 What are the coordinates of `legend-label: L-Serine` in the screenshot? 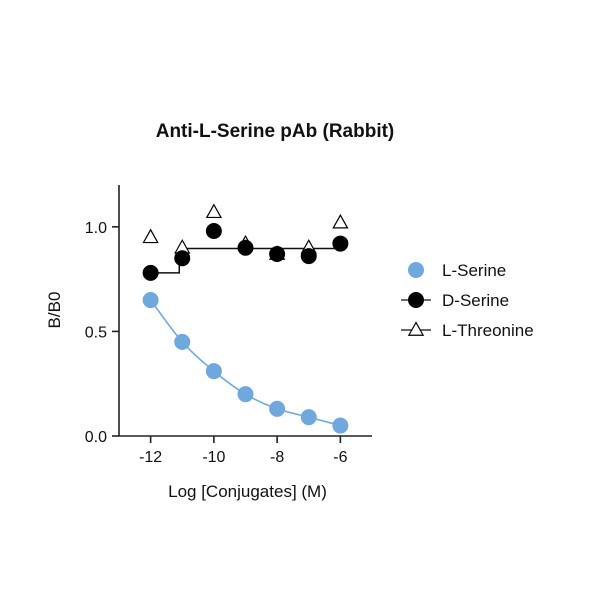 It's located at (474, 270).